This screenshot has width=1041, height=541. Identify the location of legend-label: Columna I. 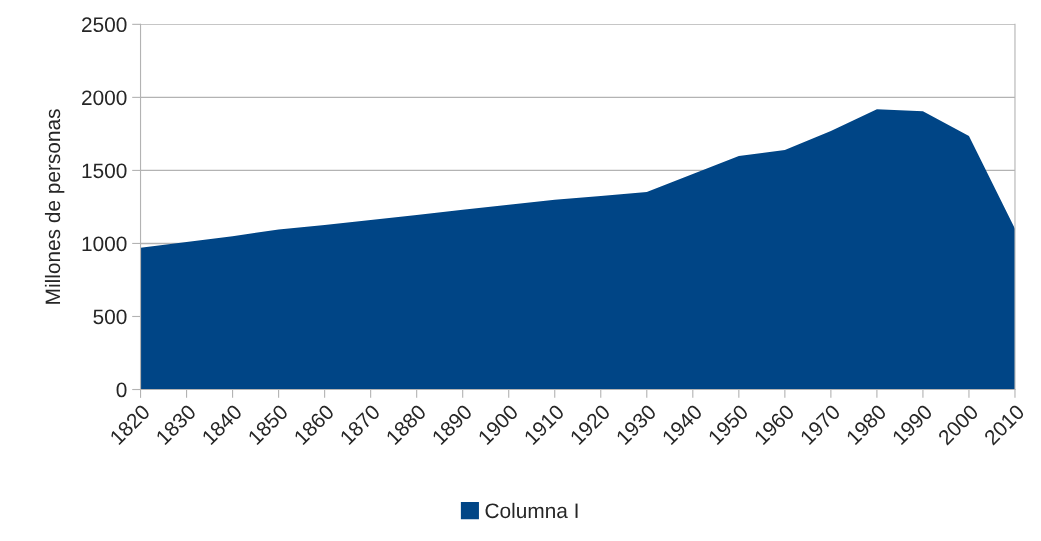
(531, 510).